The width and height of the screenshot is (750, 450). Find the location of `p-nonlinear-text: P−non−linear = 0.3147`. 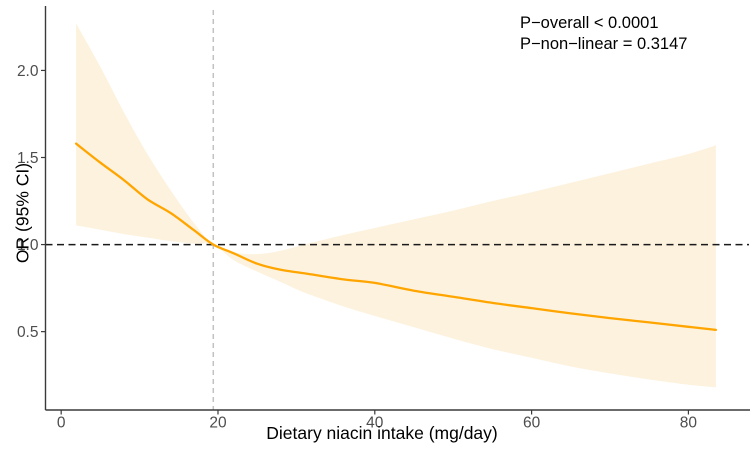

p-nonlinear-text: P−non−linear = 0.3147 is located at coordinates (604, 43).